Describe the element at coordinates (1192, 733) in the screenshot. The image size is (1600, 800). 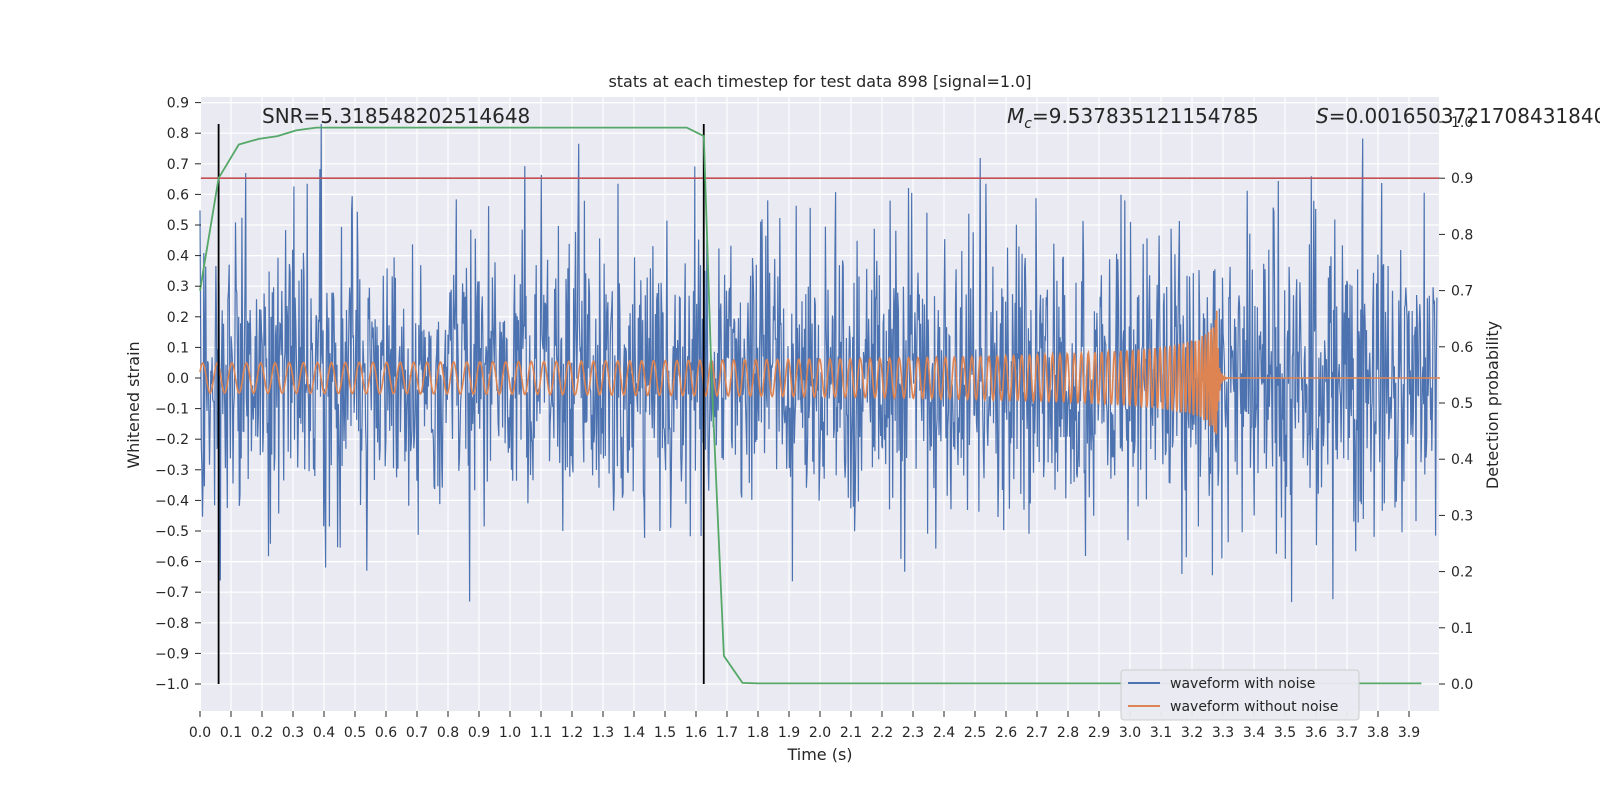
I see `x-tick-label: 3.2` at that location.